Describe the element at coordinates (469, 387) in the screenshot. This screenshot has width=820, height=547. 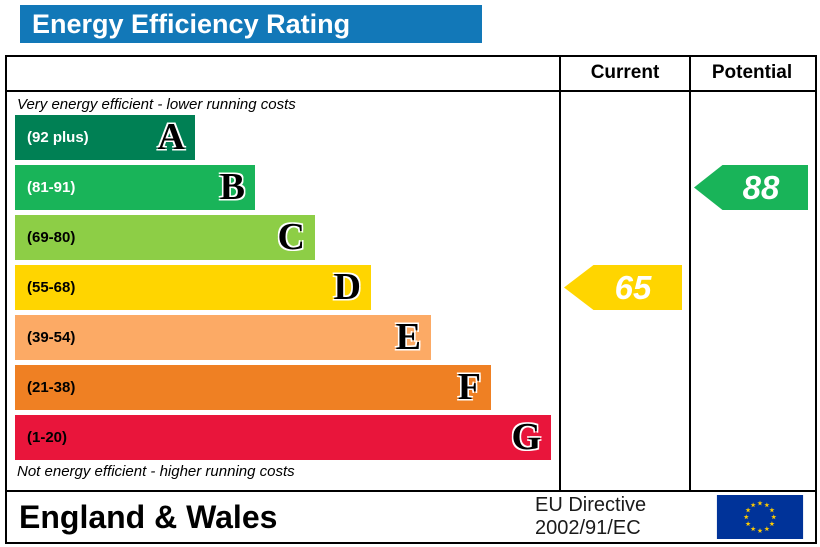
I see `band-letter: F` at that location.